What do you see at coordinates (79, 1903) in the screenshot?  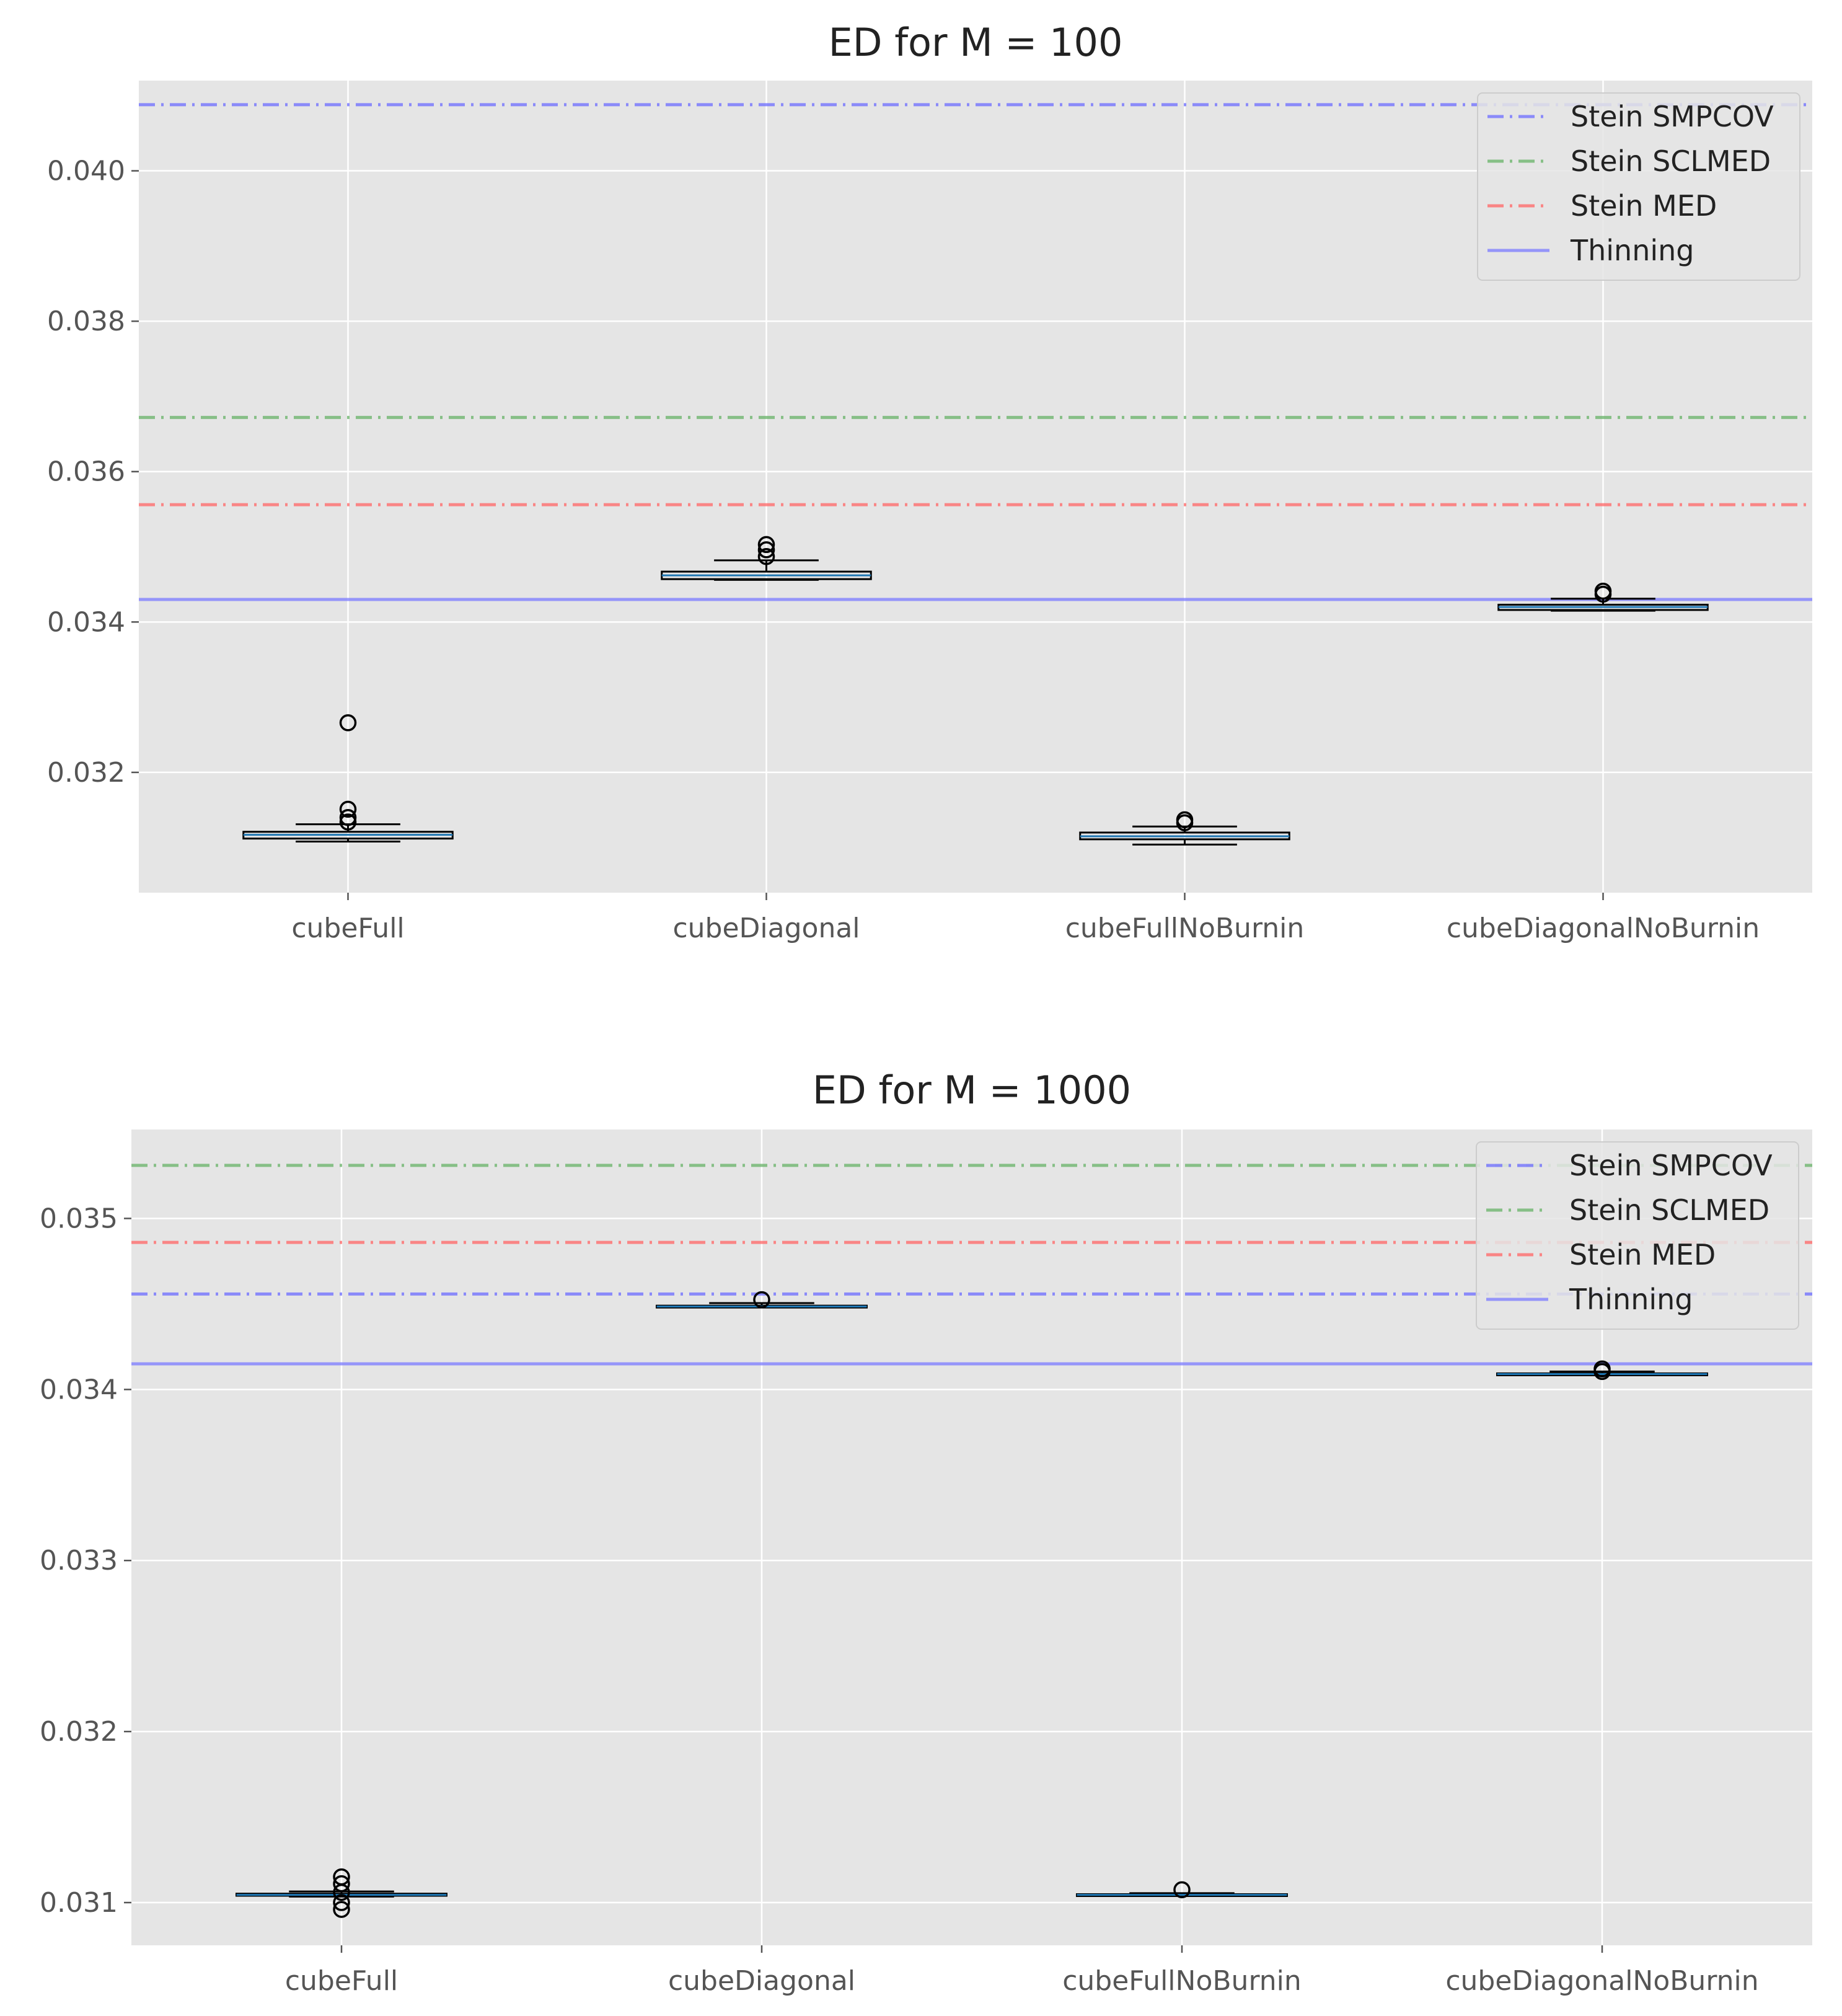 I see `y-tick-label: 0.031` at bounding box center [79, 1903].